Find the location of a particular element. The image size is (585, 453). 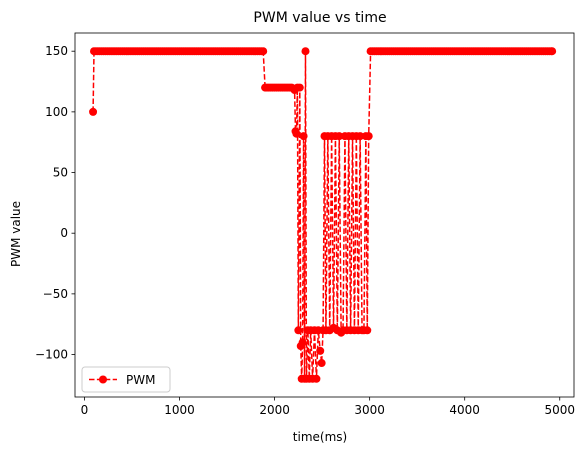

legend-box is located at coordinates (126, 379).